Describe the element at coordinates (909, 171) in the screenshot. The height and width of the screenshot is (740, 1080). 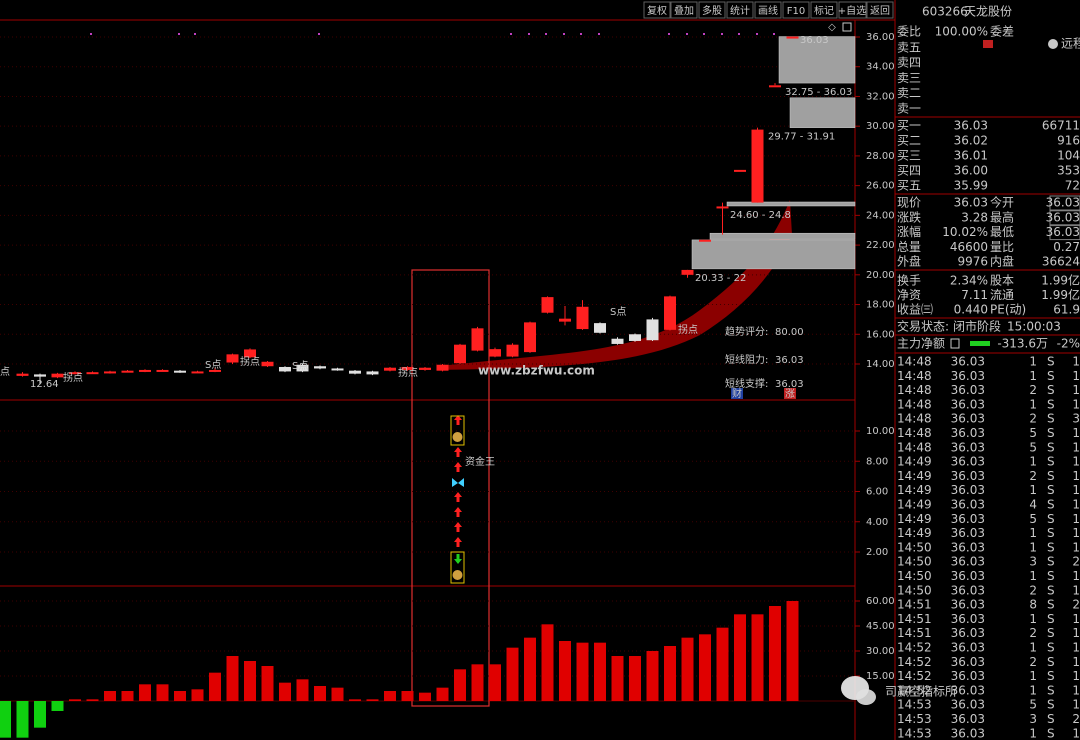
I see `bid-label: 买四` at that location.